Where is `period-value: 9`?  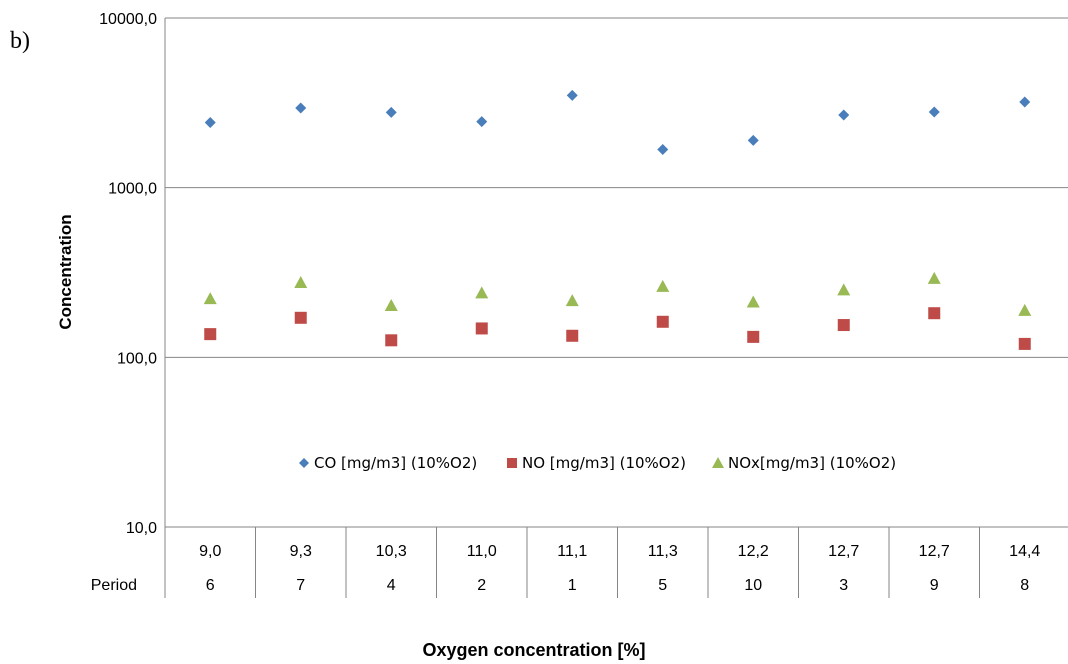 period-value: 9 is located at coordinates (934, 585).